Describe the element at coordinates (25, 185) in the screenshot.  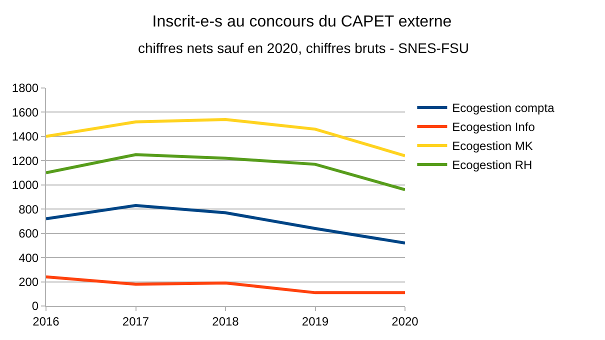
I see `y-tick-label: 1000` at that location.